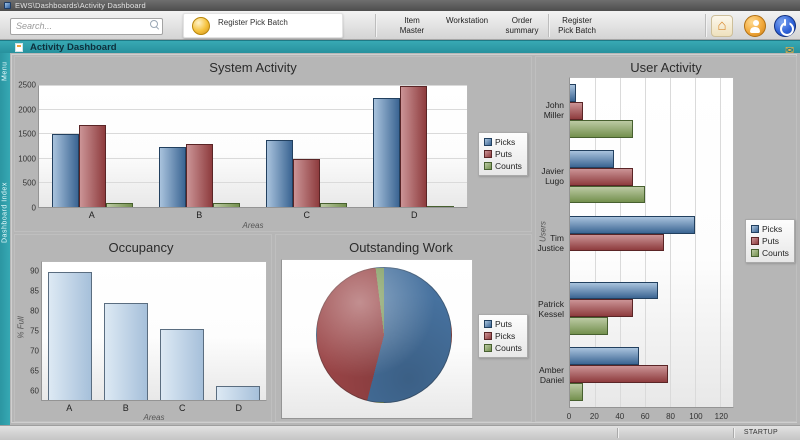  Describe the element at coordinates (263, 25) in the screenshot. I see `quick-access-button: Register Pick Batch` at that location.